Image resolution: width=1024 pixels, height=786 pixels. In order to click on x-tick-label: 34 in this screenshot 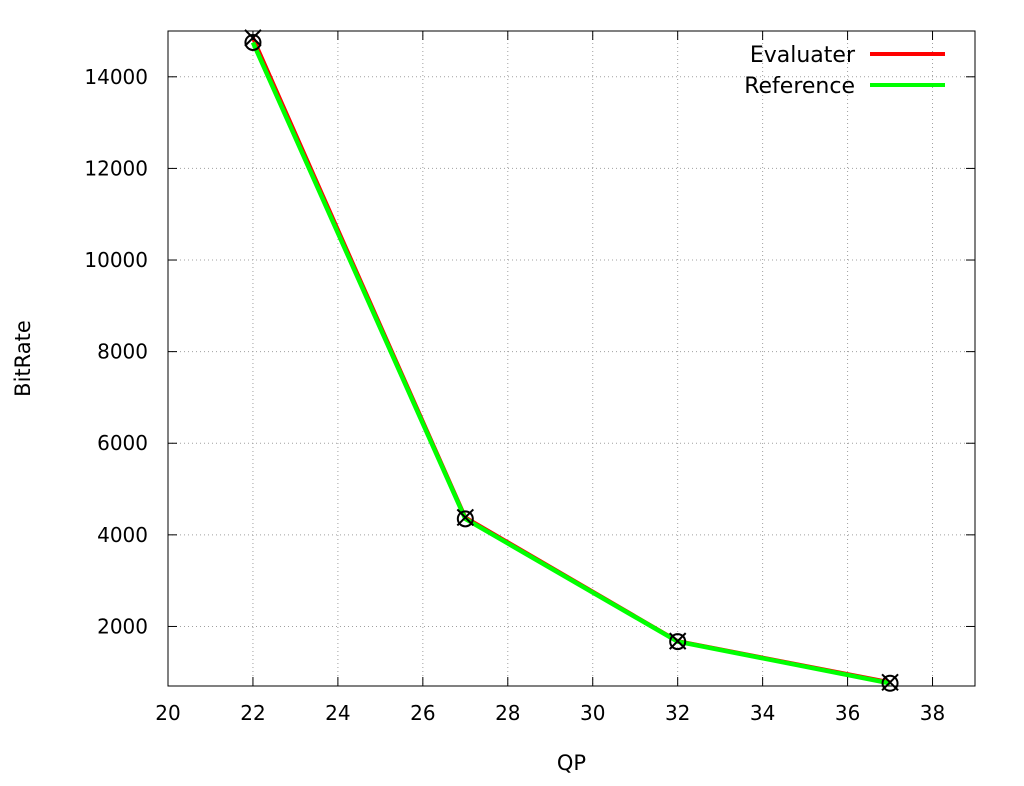, I will do `click(762, 713)`.